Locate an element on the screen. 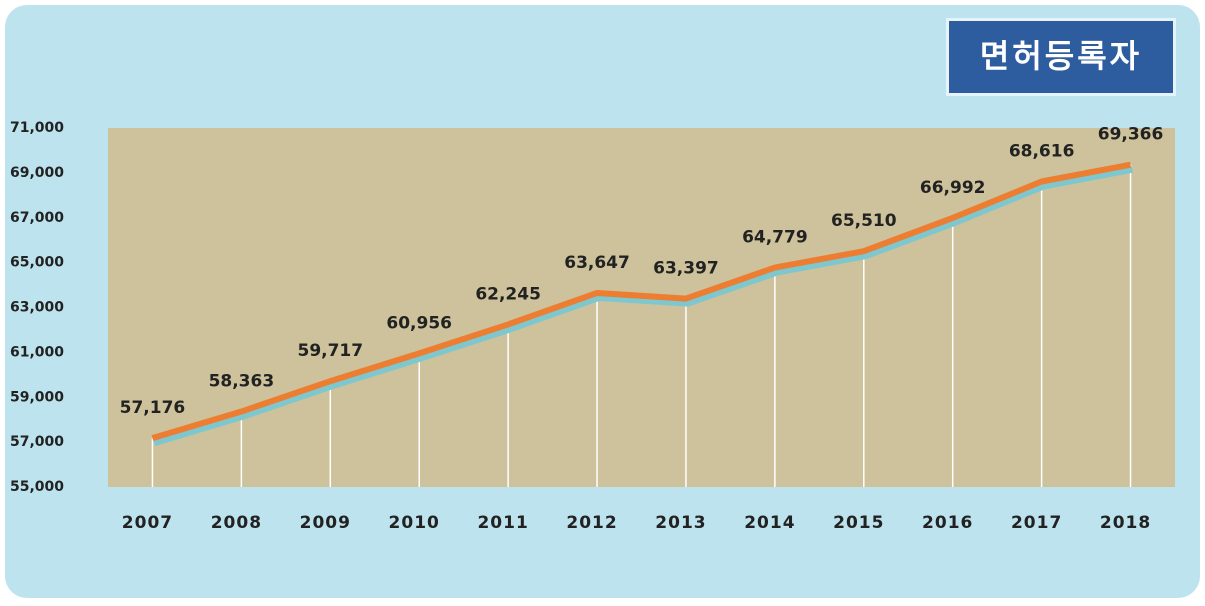 Image resolution: width=1205 pixels, height=606 pixels. y-tick-label: 69,000 is located at coordinates (37, 173).